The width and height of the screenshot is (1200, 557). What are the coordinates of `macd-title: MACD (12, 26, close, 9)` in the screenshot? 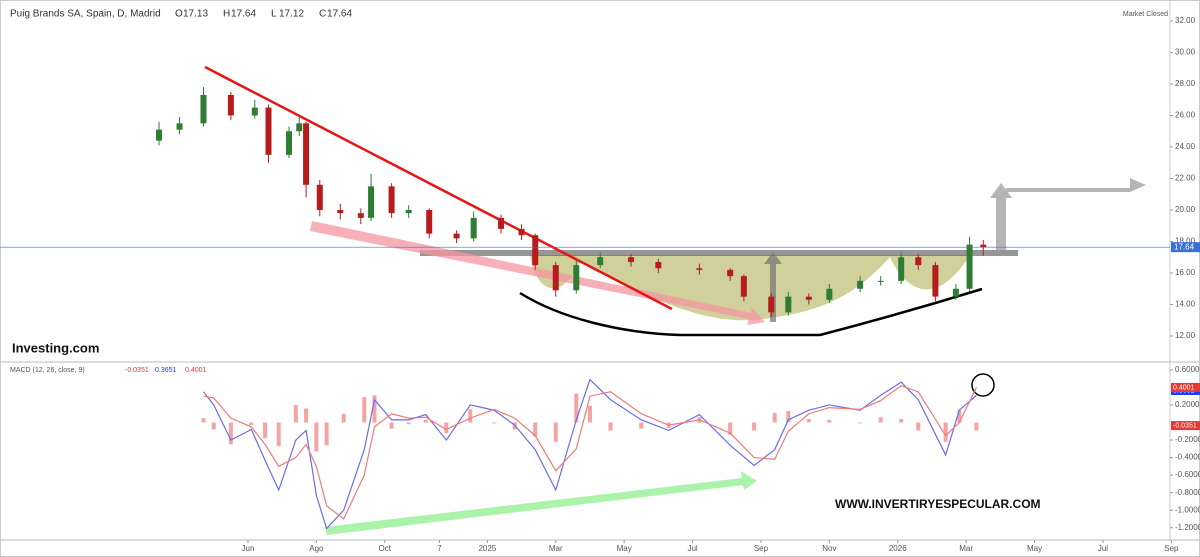 It's located at (47, 370).